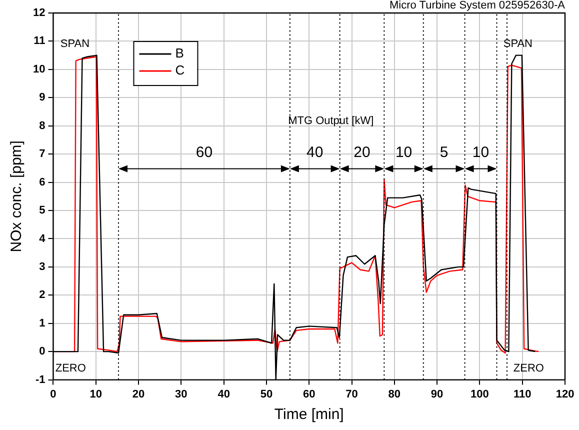 Image resolution: width=579 pixels, height=430 pixels. Describe the element at coordinates (17, 196) in the screenshot. I see `y-axis-title: NOx conc. [ppm]` at that location.